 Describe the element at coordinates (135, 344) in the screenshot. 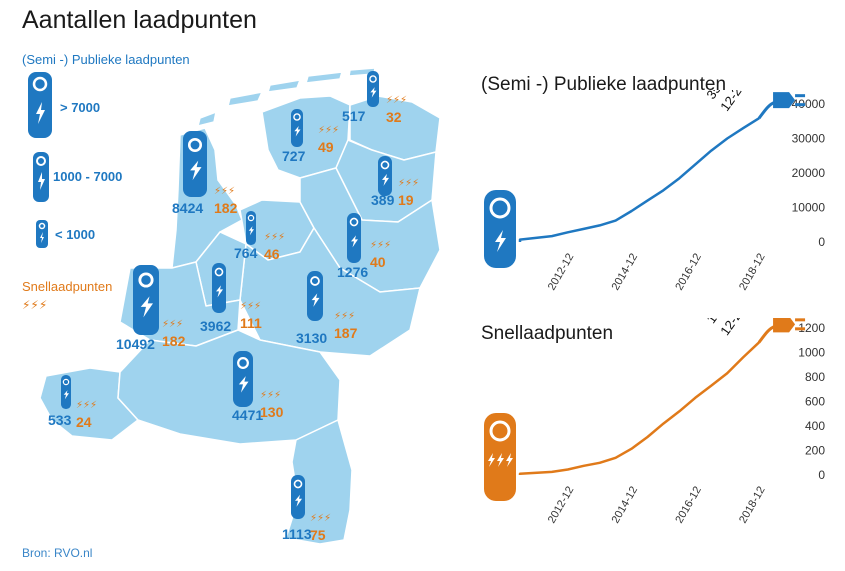

I see `province-public-count: 10492` at that location.